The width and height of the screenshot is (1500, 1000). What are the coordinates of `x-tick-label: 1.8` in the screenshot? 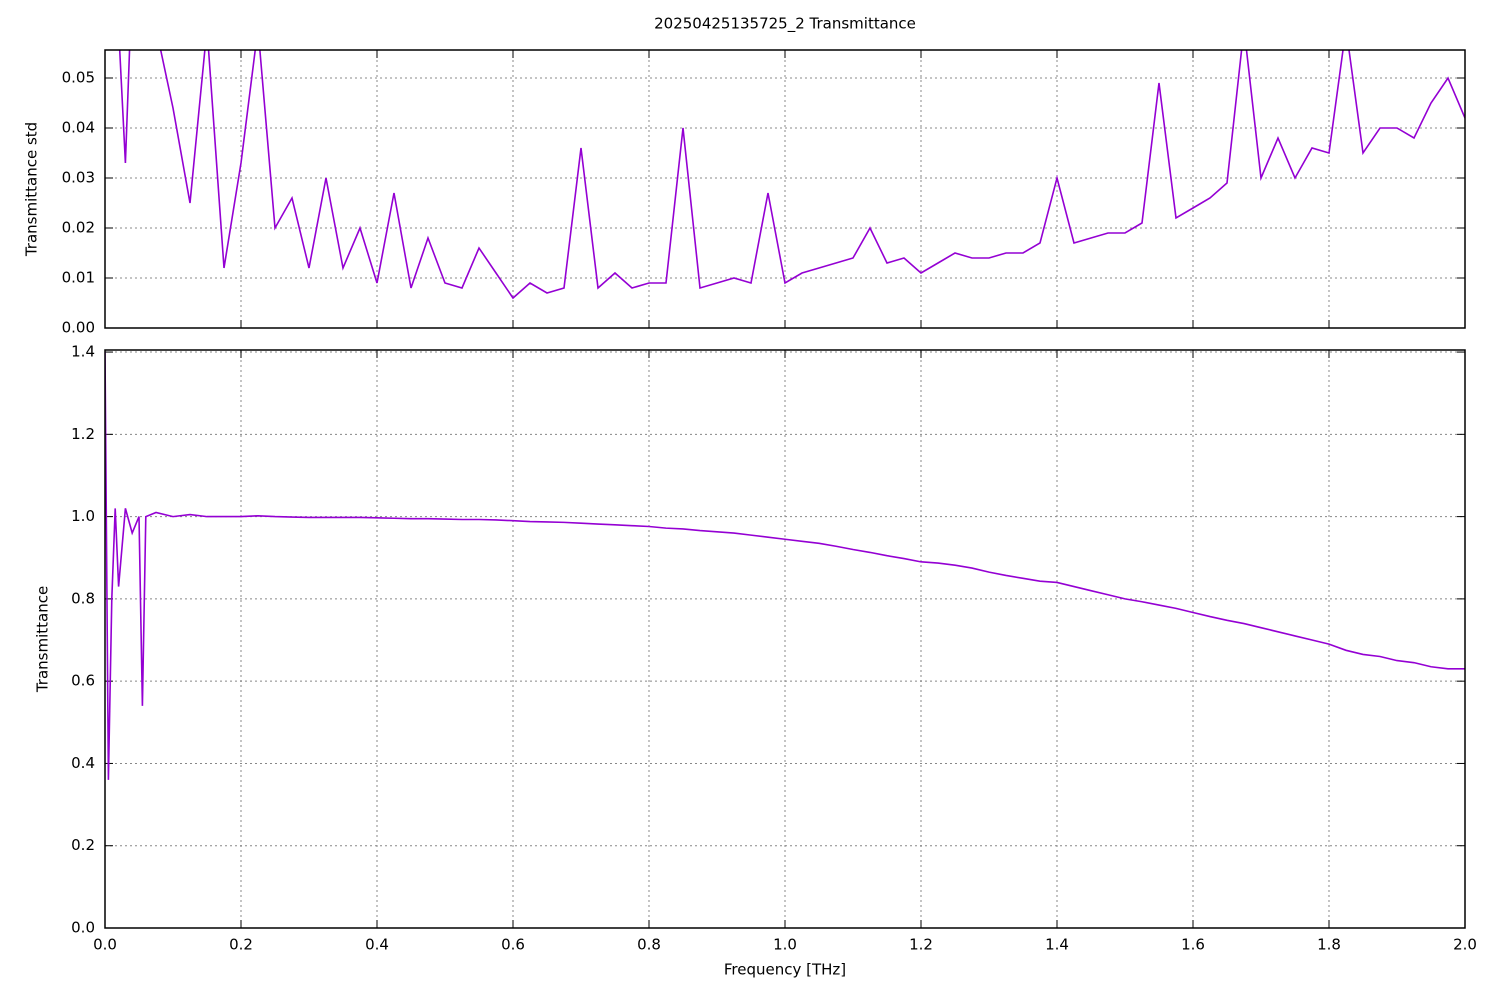 It's located at (1329, 945).